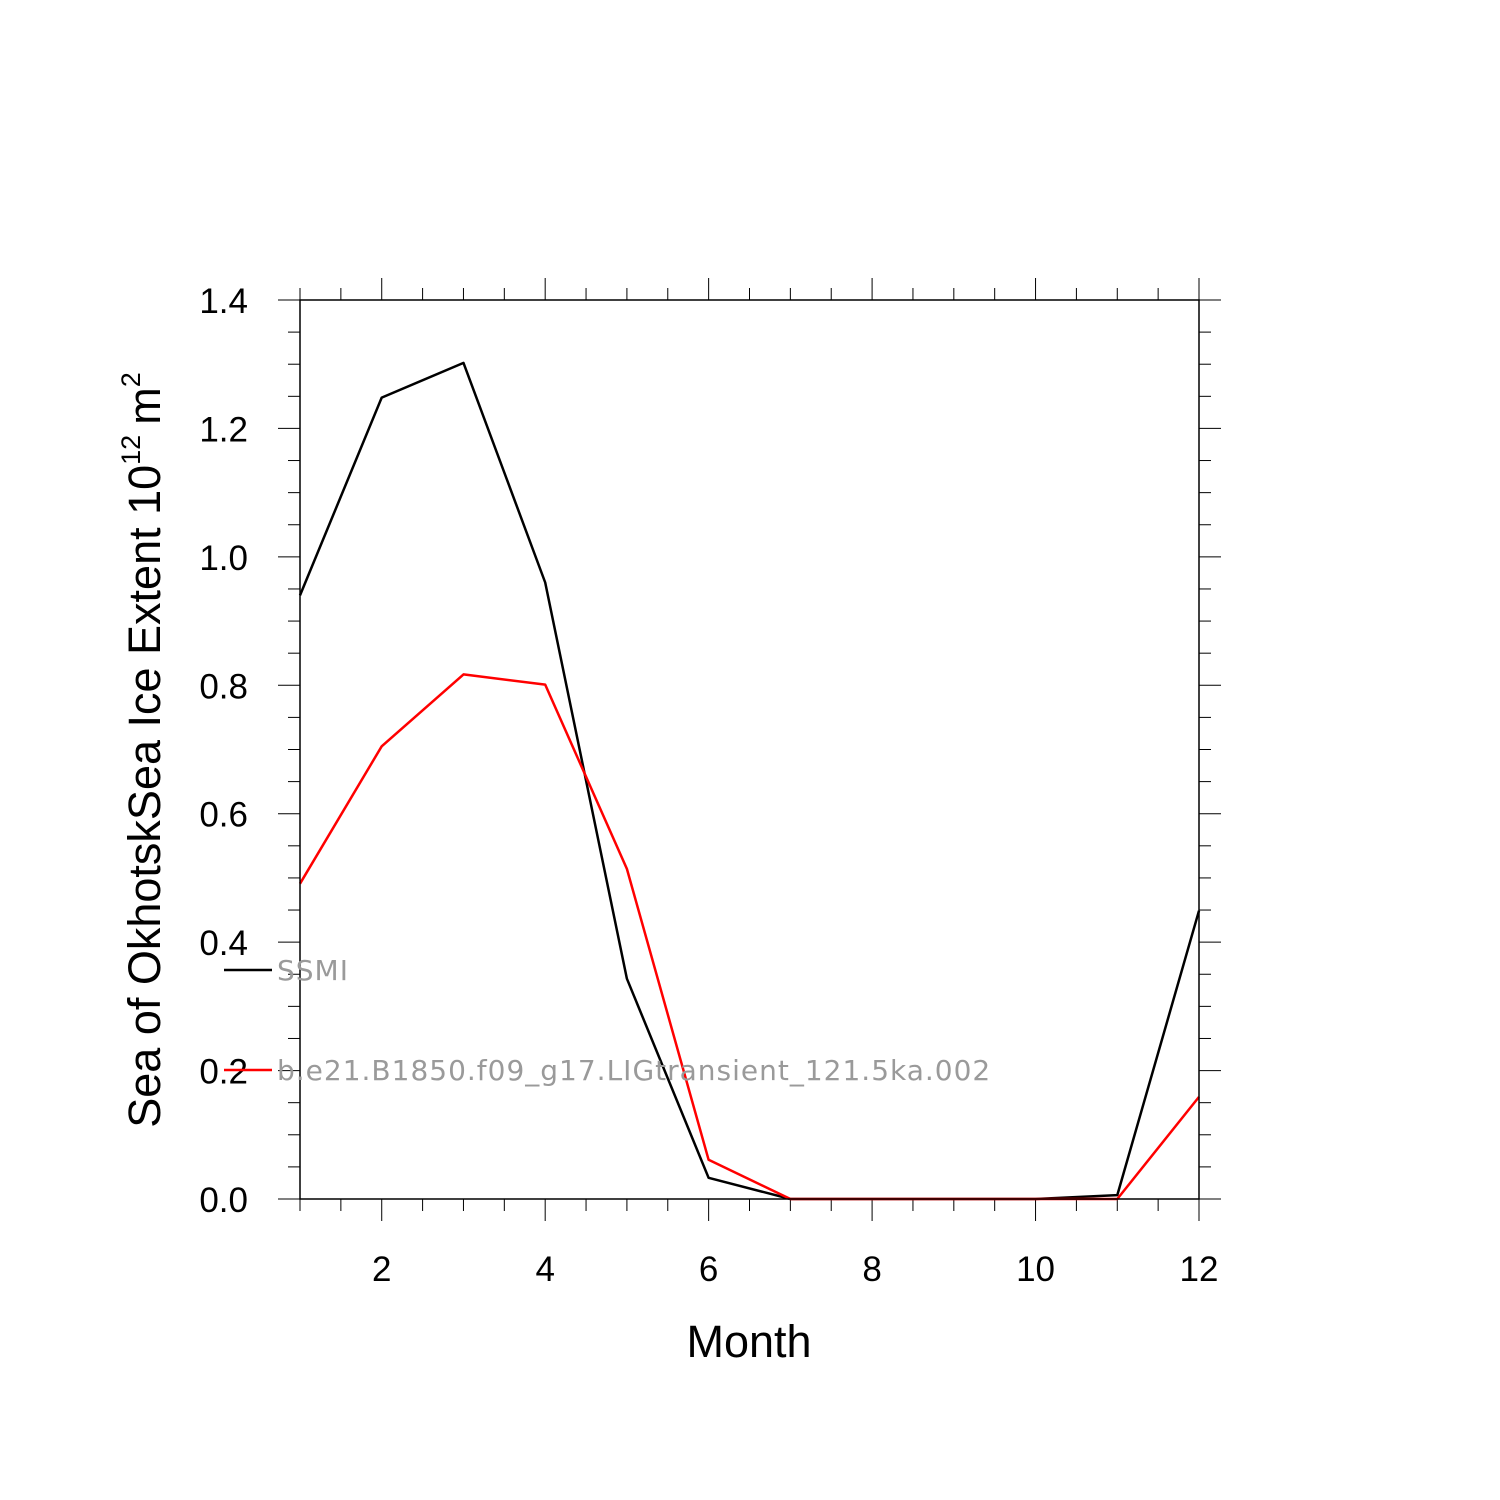 The height and width of the screenshot is (1500, 1500). What do you see at coordinates (313, 970) in the screenshot?
I see `legend-label: SSMI` at bounding box center [313, 970].